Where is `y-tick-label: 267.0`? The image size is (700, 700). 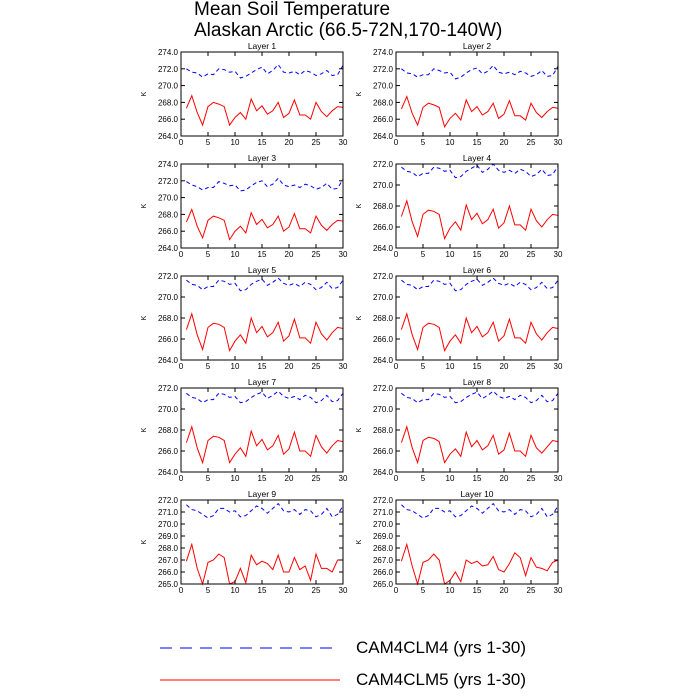 y-tick-label: 267.0 is located at coordinates (168, 560).